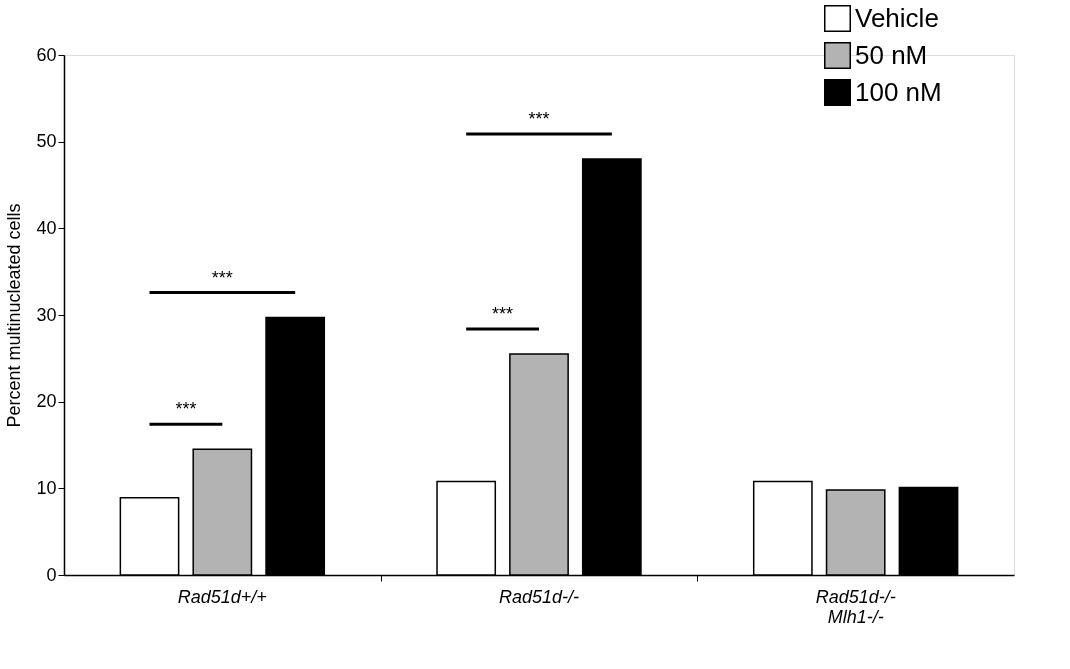  Describe the element at coordinates (46, 54) in the screenshot. I see `y-tick-label: 60` at that location.